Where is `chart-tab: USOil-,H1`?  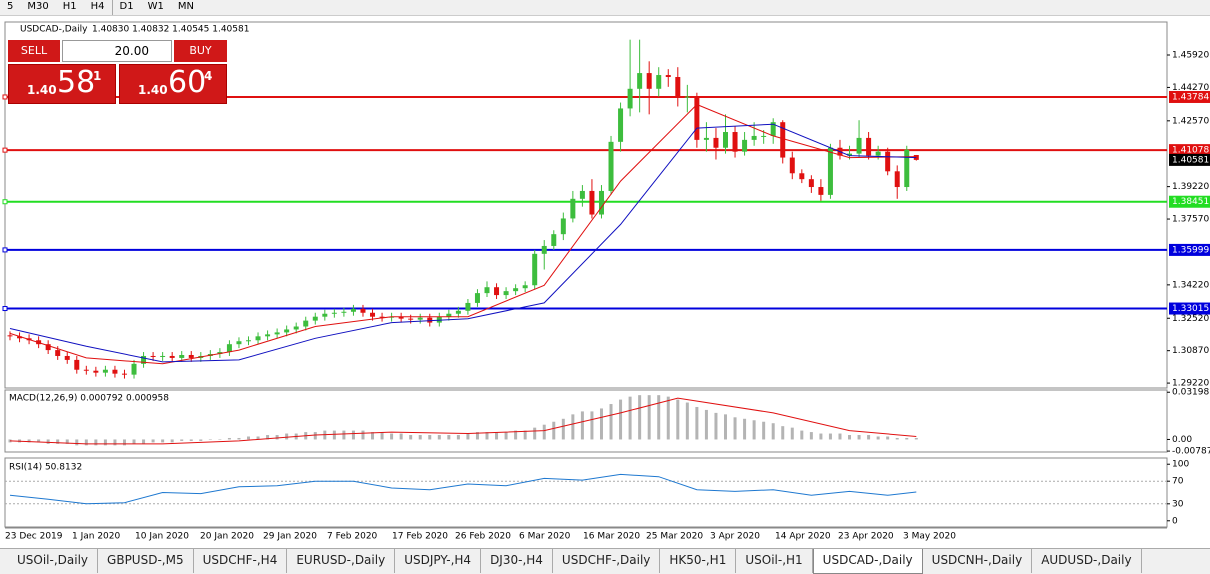
chart-tab: USOil-,H1 is located at coordinates (774, 561).